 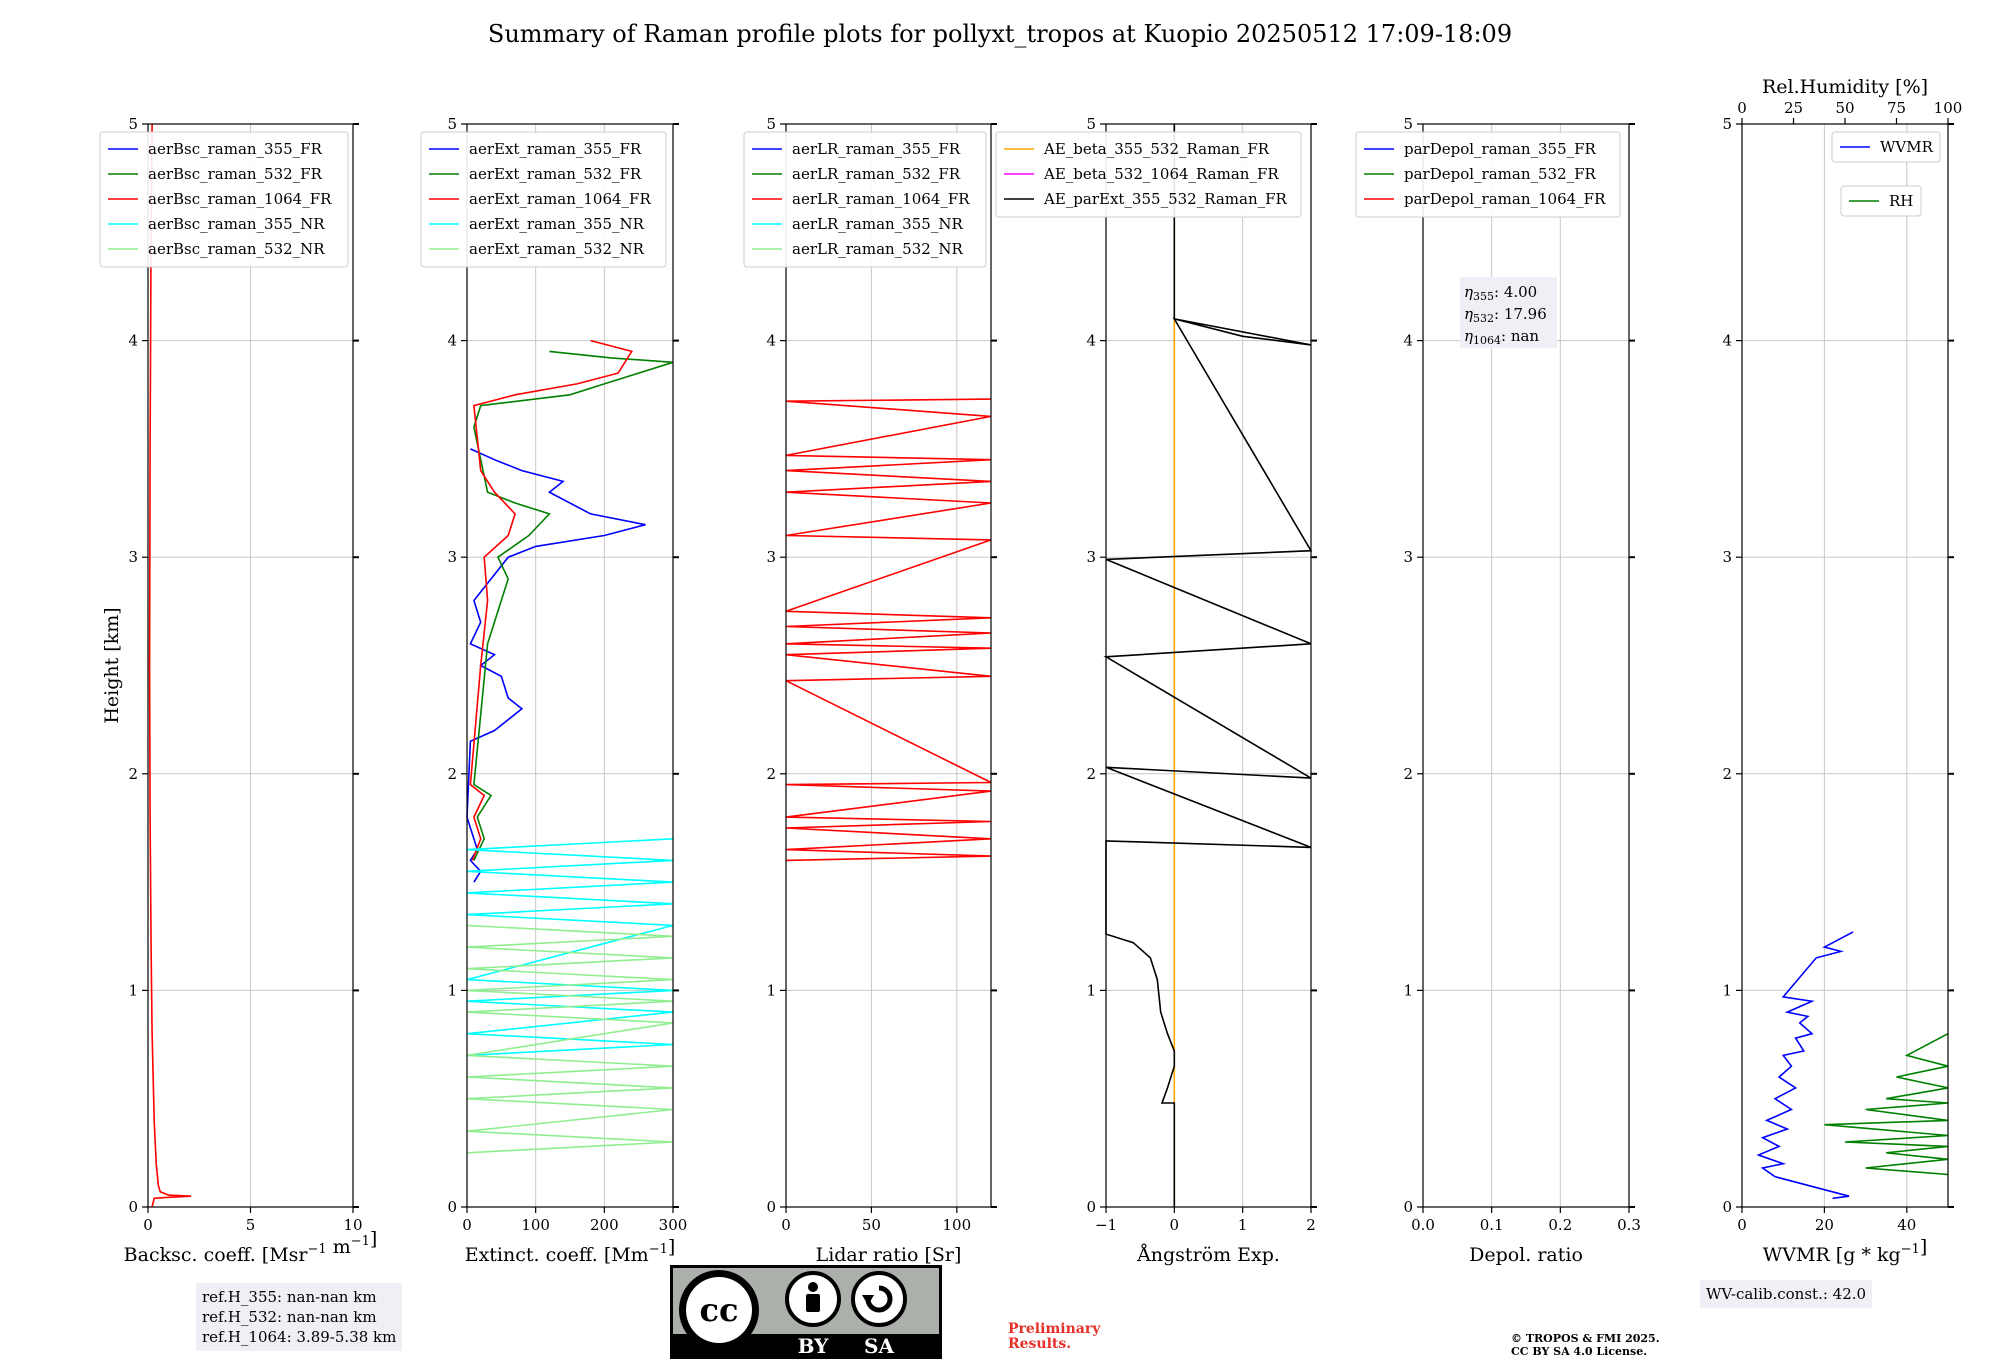 I want to click on top-axis-label: Rel.Humidity [%], so click(x=1845, y=87).